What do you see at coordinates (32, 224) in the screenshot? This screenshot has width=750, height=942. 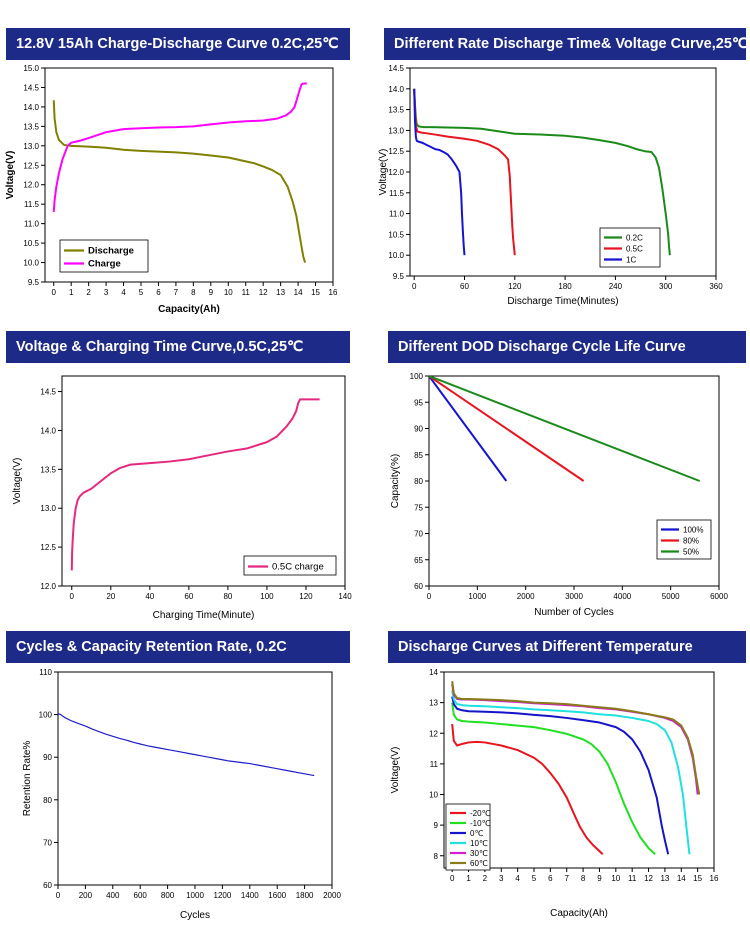 I see `chart-1-y-tick-label: 11.0` at bounding box center [32, 224].